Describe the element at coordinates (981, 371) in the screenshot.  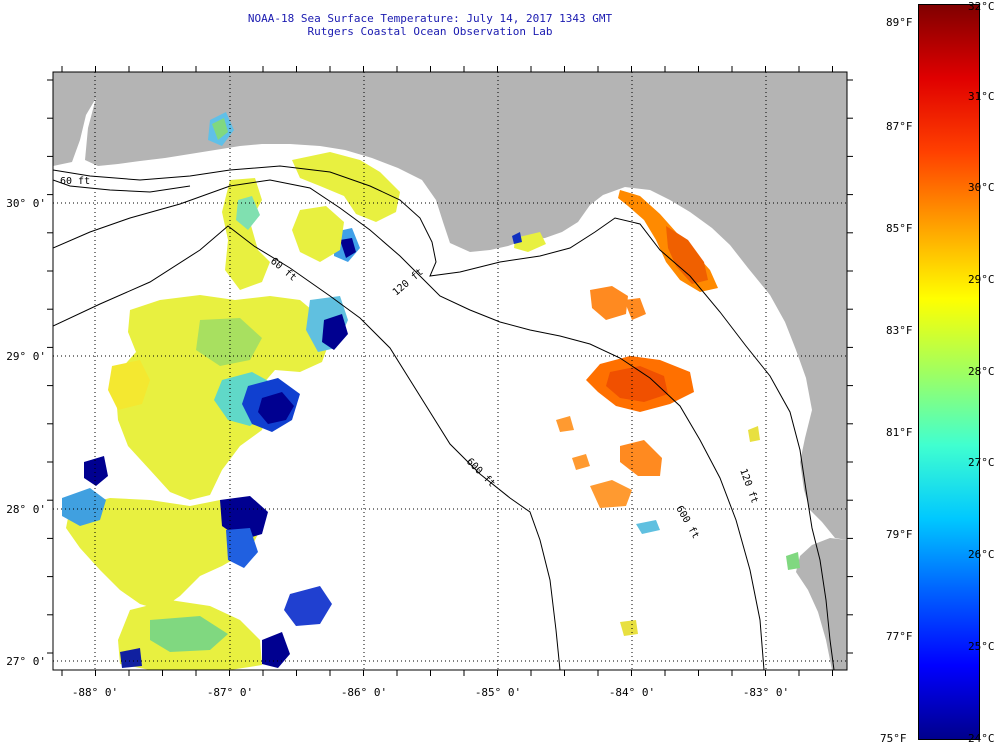
I see `cb-label-c: 28°C` at that location.